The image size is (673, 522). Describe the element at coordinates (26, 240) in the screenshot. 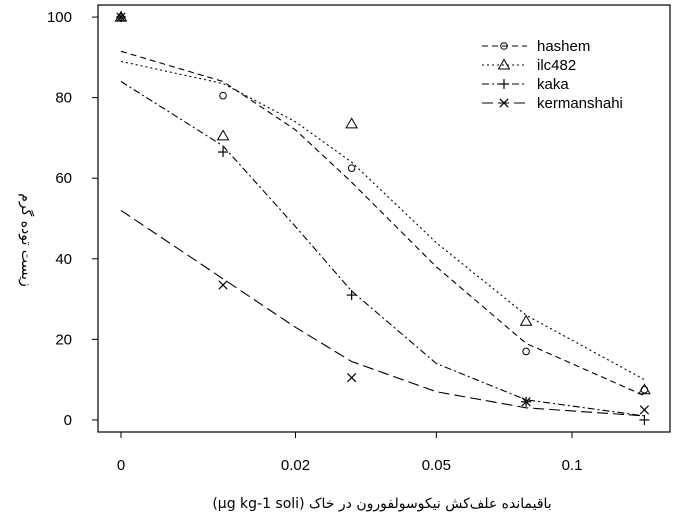

I see `y-axis-title: زیست توده گرم` at that location.